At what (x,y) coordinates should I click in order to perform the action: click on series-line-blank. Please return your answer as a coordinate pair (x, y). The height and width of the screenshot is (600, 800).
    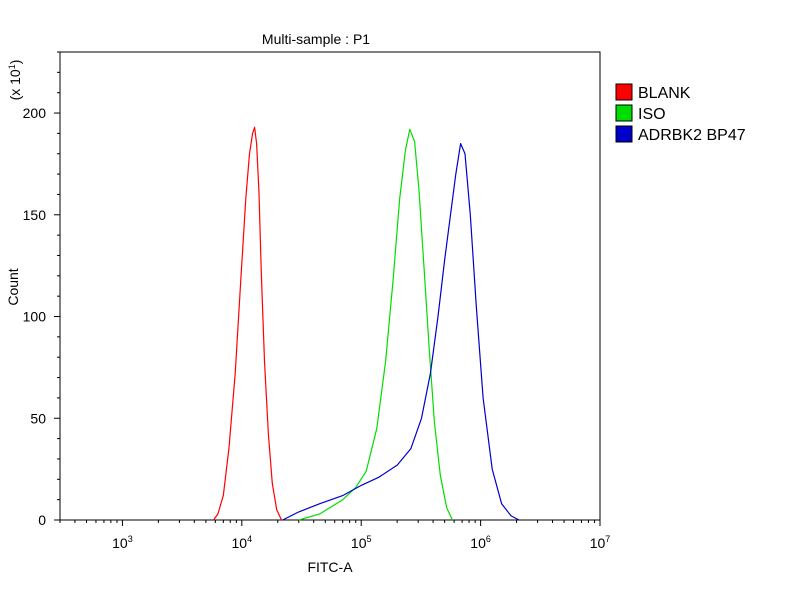
    Looking at the image, I should click on (248, 323).